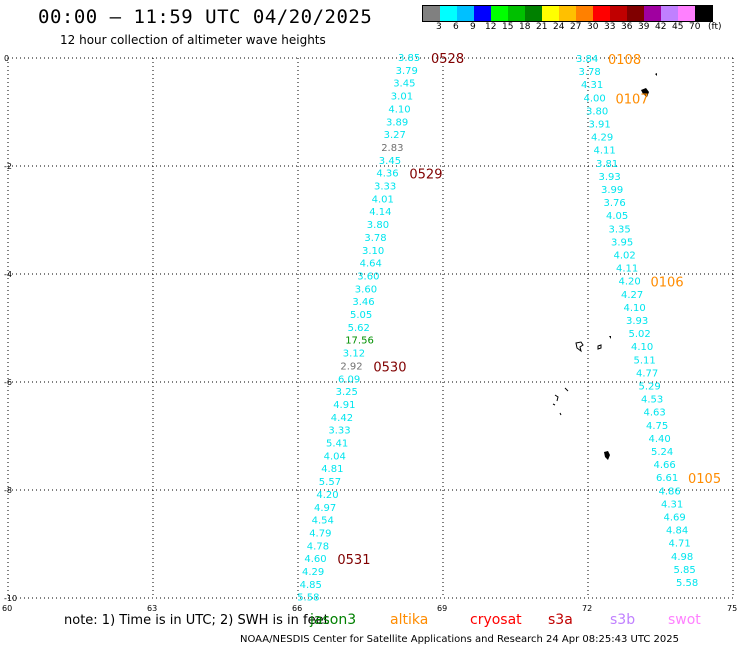 The height and width of the screenshot is (650, 740). Describe the element at coordinates (680, 544) in the screenshot. I see `wave-height-value: 4.71` at that location.